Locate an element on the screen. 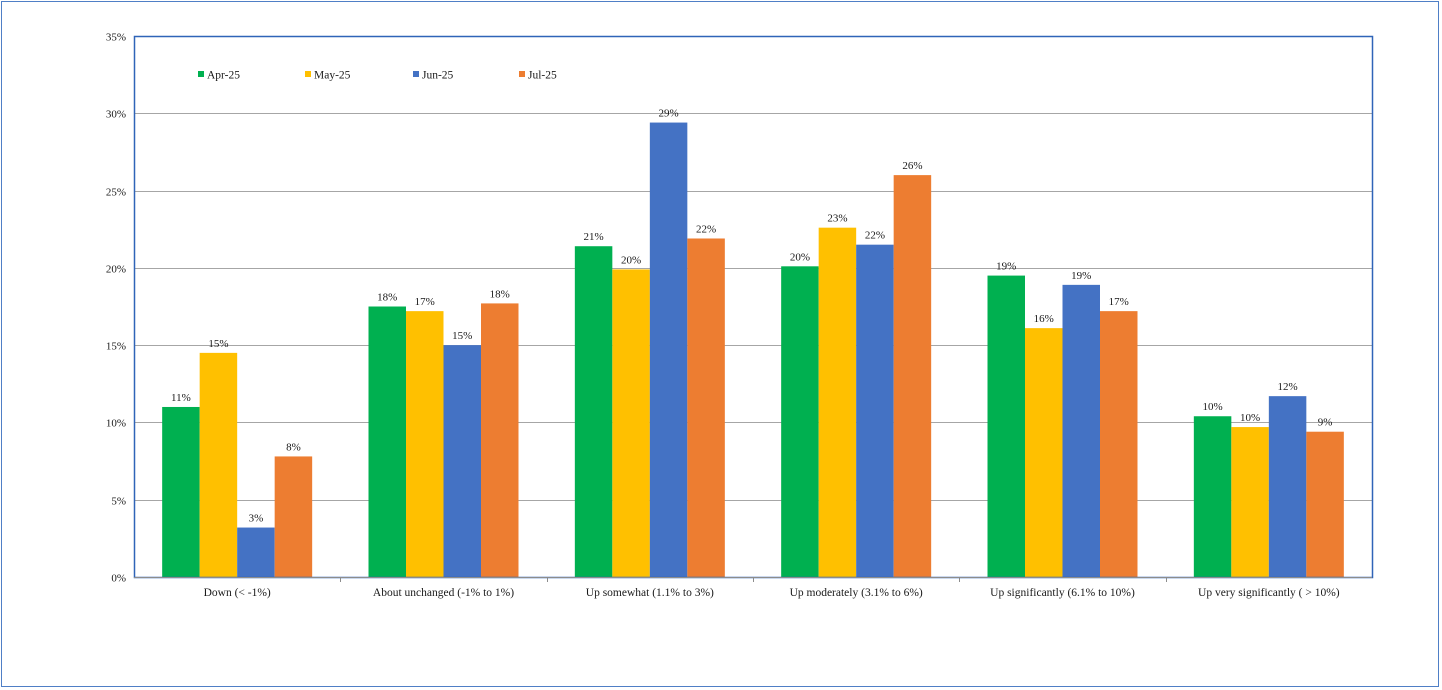 The image size is (1442, 690). y-tick-label: 5% is located at coordinates (118, 502).